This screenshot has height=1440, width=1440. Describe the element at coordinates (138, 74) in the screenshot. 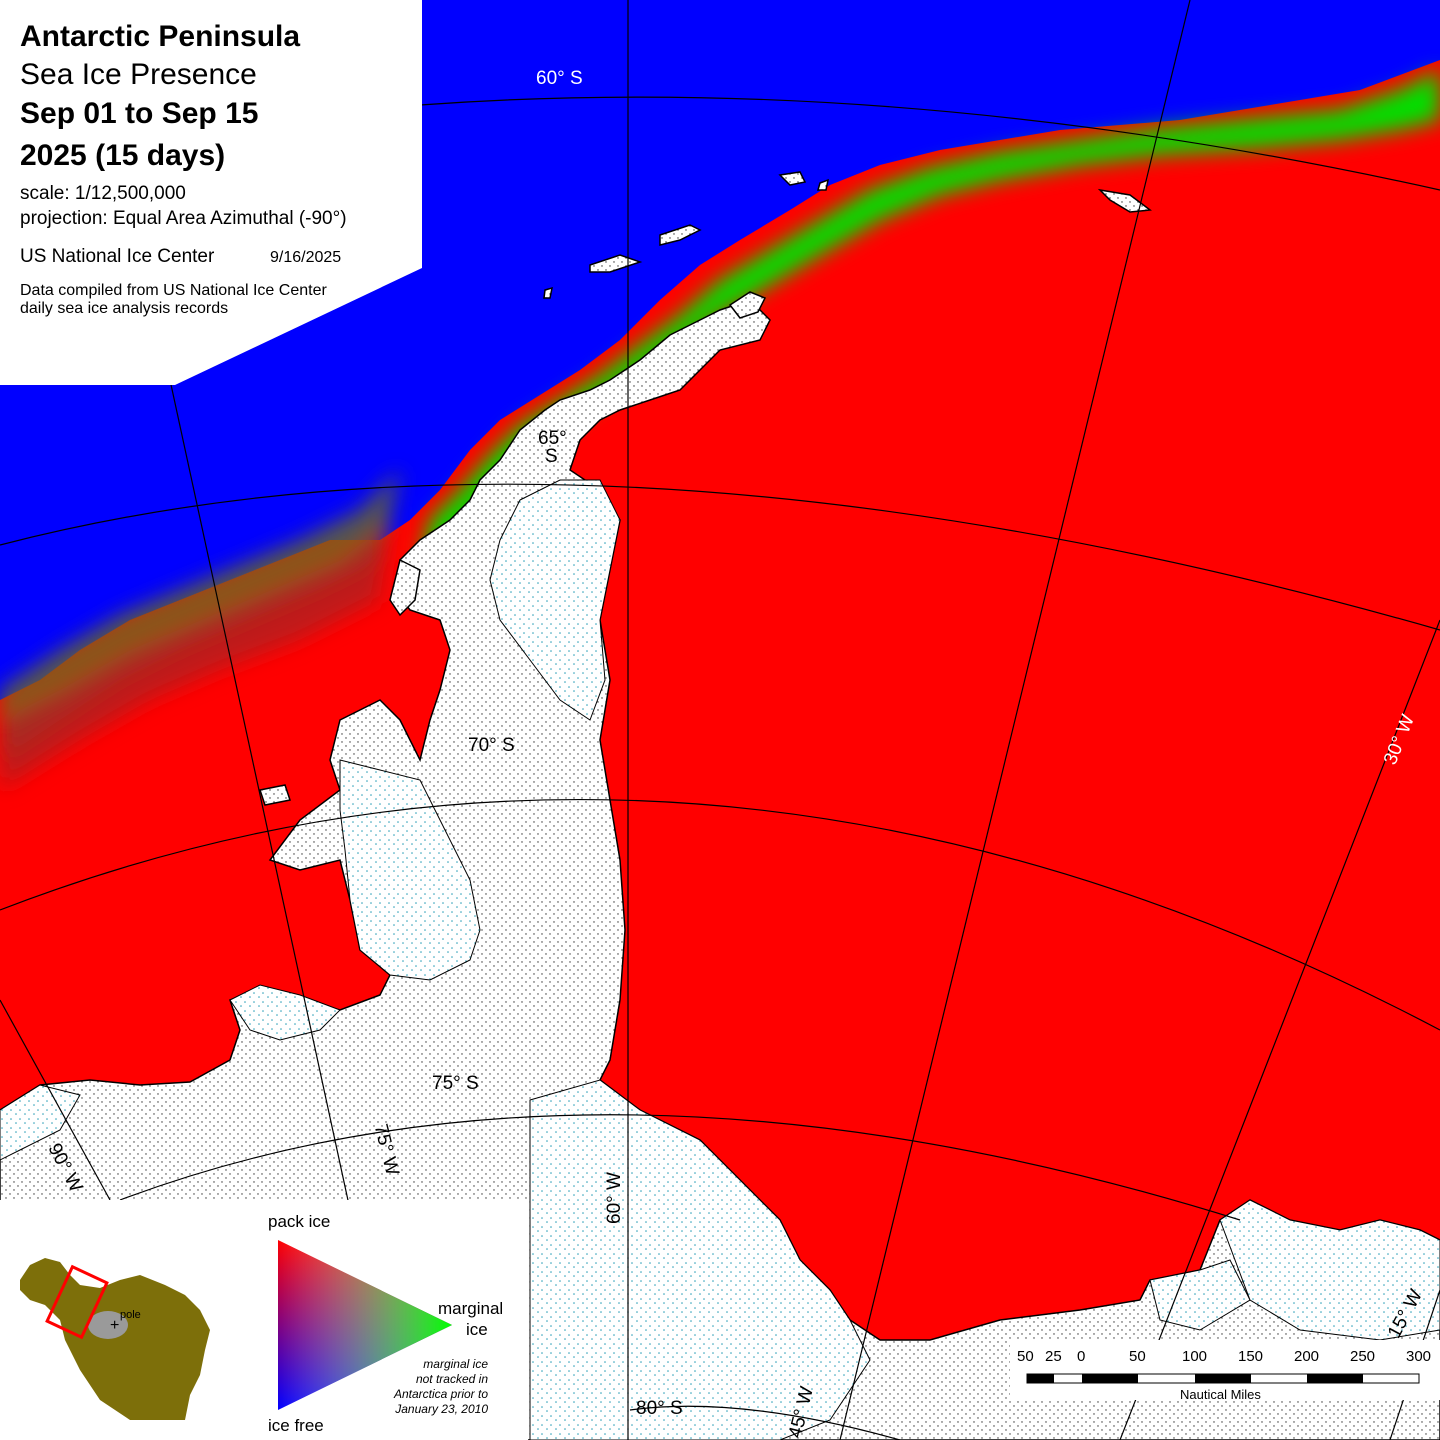

I see `product-name: Sea Ice Presence` at that location.